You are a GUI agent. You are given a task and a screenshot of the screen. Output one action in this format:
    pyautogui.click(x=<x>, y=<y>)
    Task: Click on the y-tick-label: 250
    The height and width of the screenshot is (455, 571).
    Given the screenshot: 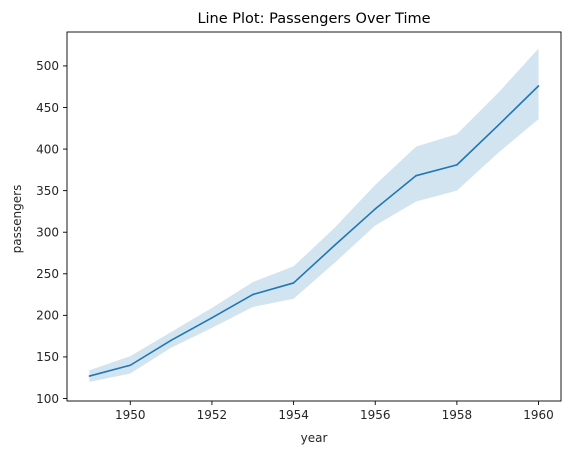 What is the action you would take?
    pyautogui.click(x=47, y=274)
    